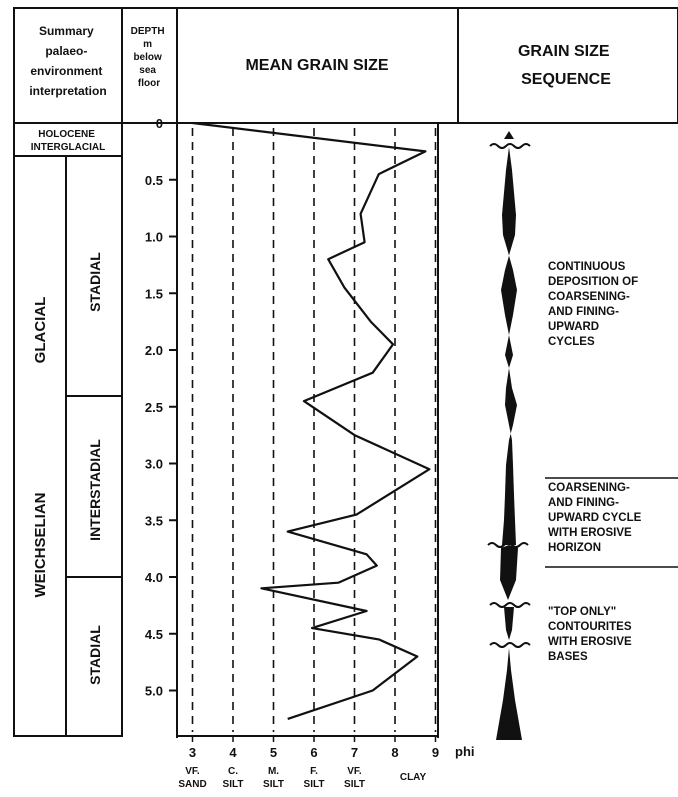  What do you see at coordinates (40, 330) in the screenshot?
I see `glacial-label: GLACIAL` at bounding box center [40, 330].